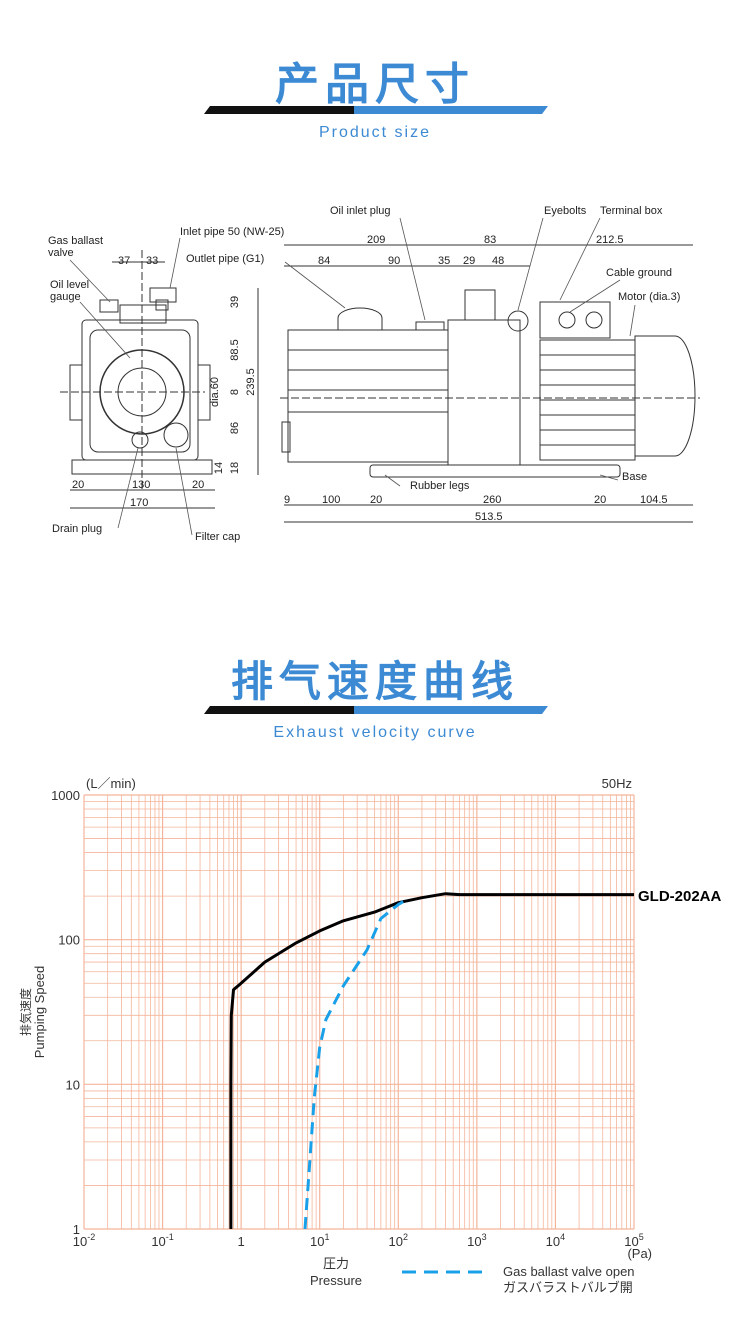 The height and width of the screenshot is (1342, 750). Describe the element at coordinates (490, 240) in the screenshot. I see `dim: 83` at that location.